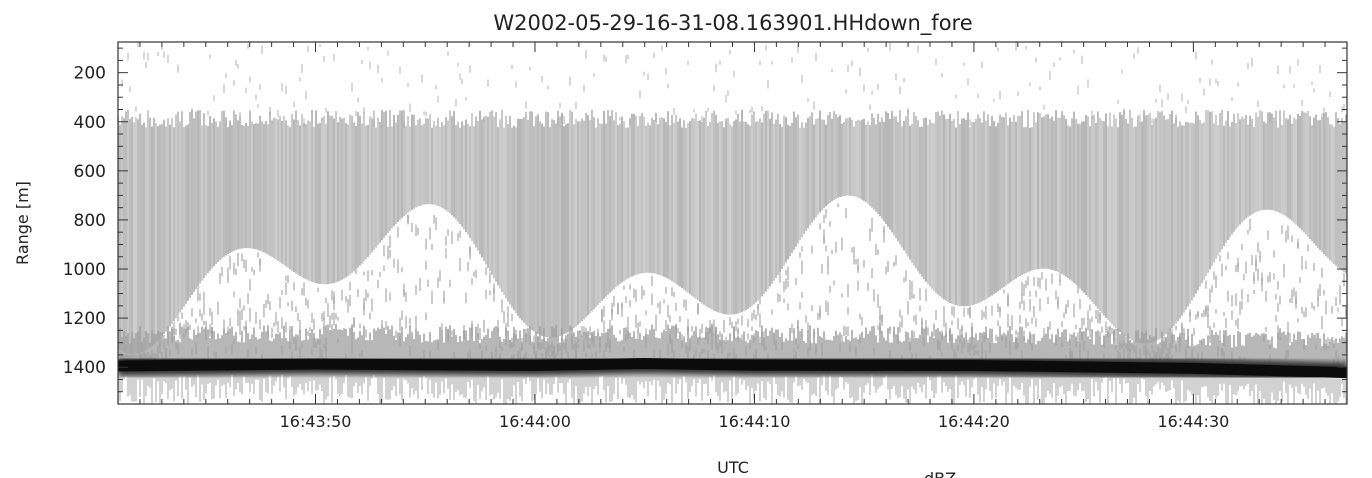 The height and width of the screenshot is (478, 1372). Describe the element at coordinates (732, 368) in the screenshot. I see `surface-return-band` at that location.